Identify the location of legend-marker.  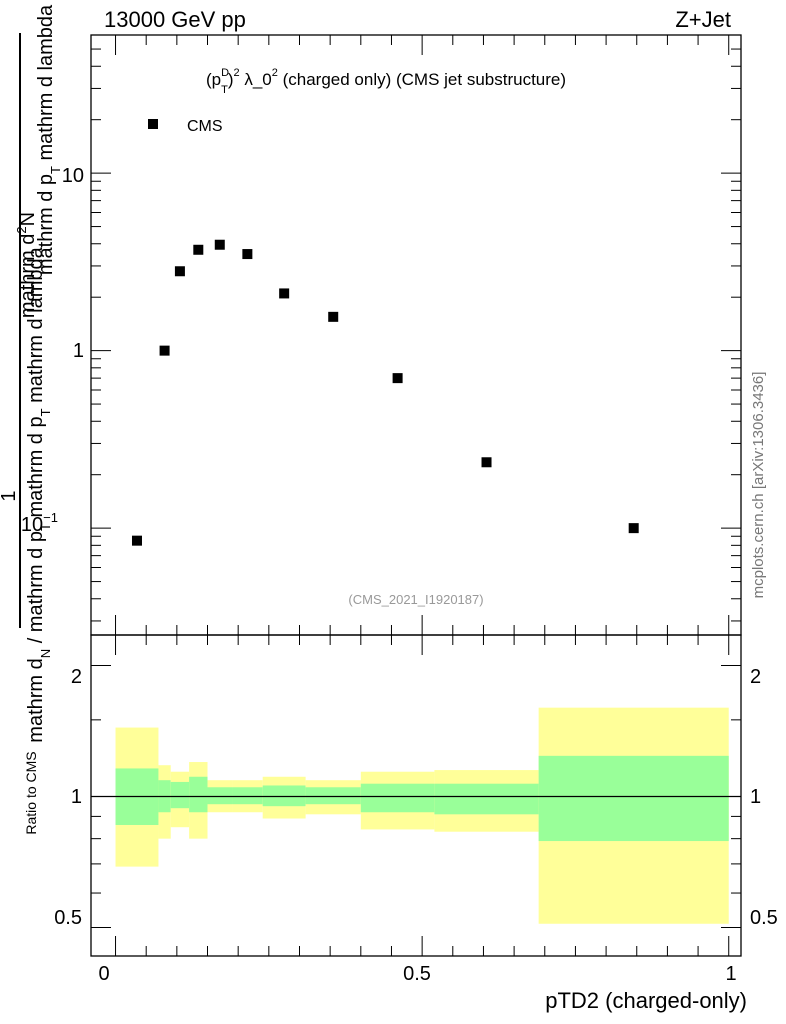
(153, 124).